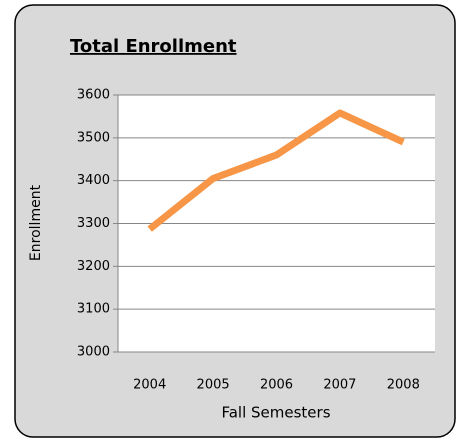  What do you see at coordinates (153, 46) in the screenshot?
I see `chart-title: Total Enrollment` at bounding box center [153, 46].